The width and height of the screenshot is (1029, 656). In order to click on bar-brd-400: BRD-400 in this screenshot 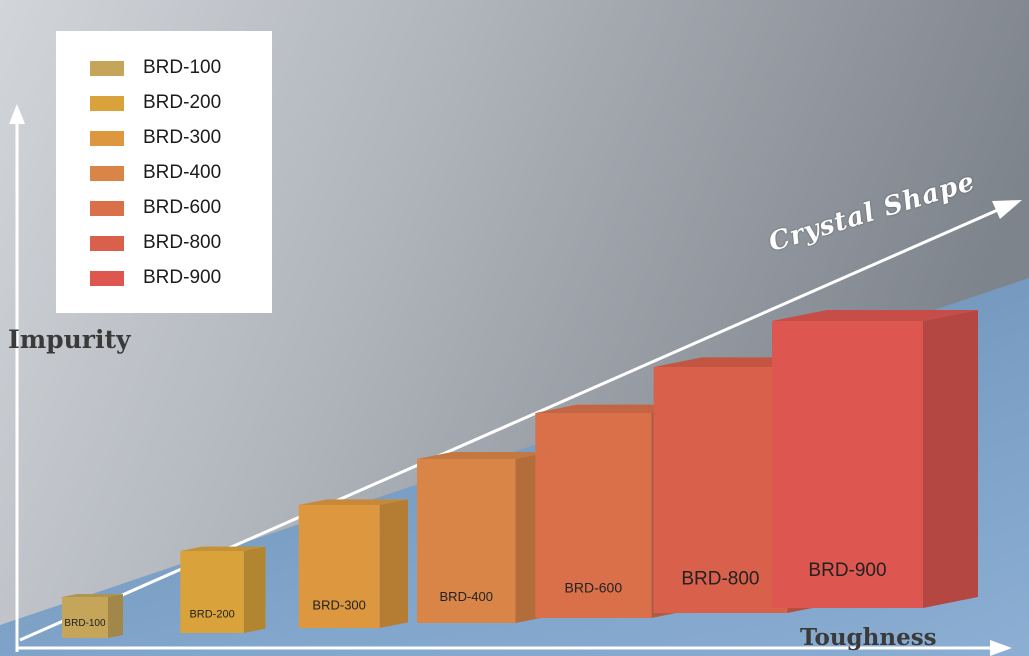, I will do `click(484, 537)`.